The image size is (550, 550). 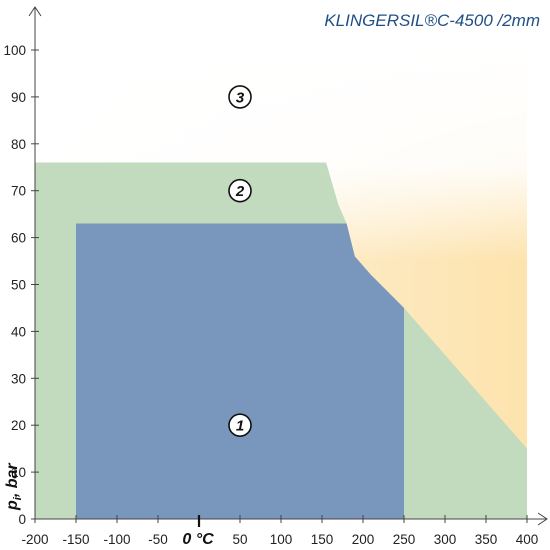 What do you see at coordinates (18, 378) in the screenshot?
I see `y-tick-label: 30` at bounding box center [18, 378].